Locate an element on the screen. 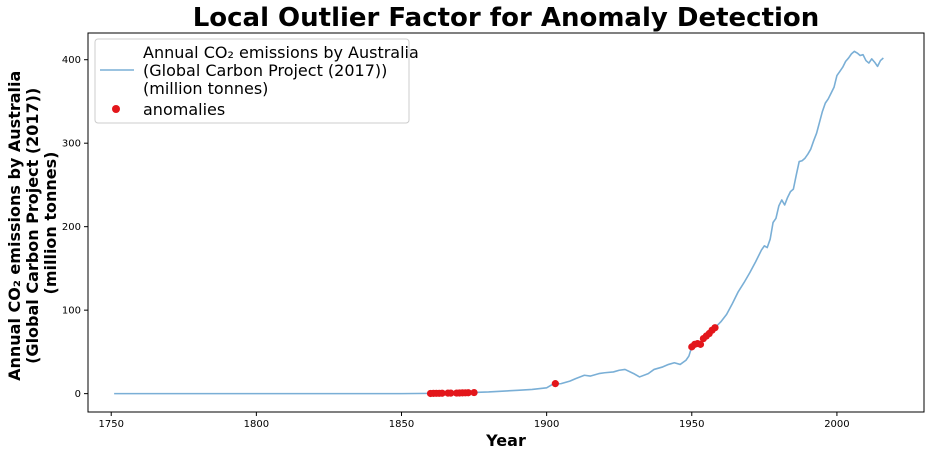 The height and width of the screenshot is (455, 931). legend-series-label-line-3: (million tonnes) is located at coordinates (205, 88).